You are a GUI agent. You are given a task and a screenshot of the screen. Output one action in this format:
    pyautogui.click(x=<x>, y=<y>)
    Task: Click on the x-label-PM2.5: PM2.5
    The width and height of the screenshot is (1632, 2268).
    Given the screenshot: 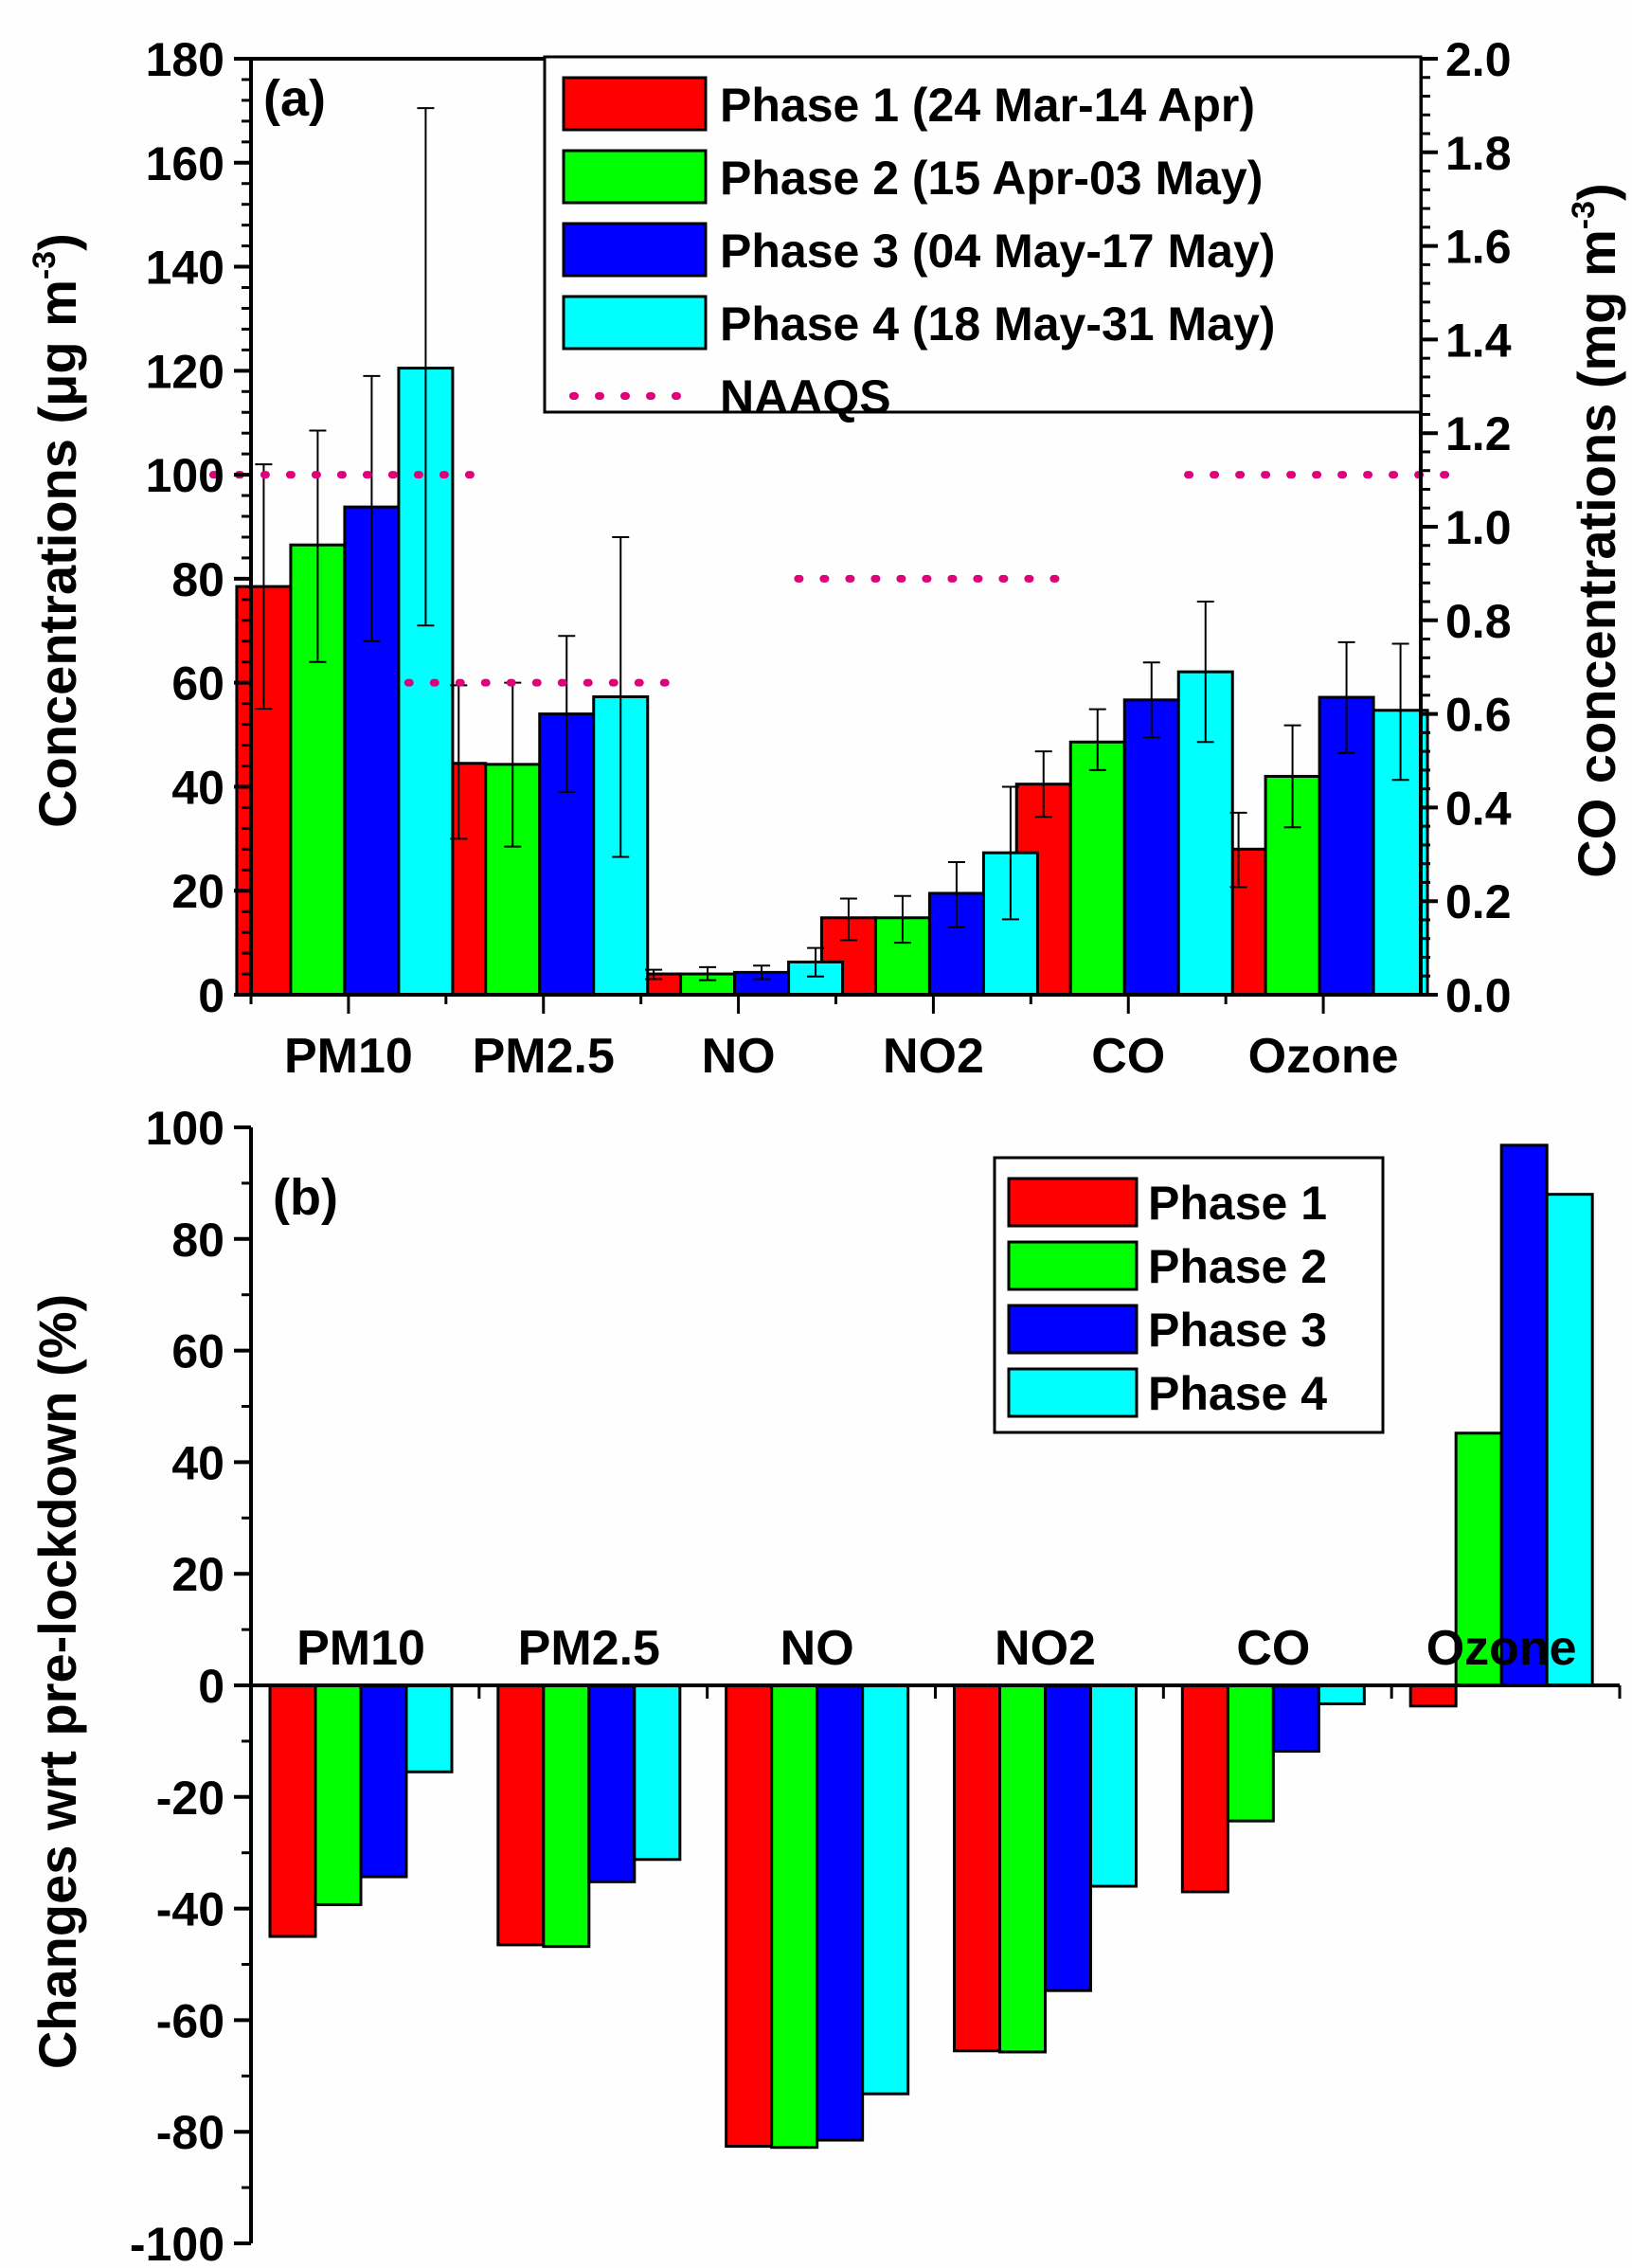 What is the action you would take?
    pyautogui.click(x=544, y=1056)
    